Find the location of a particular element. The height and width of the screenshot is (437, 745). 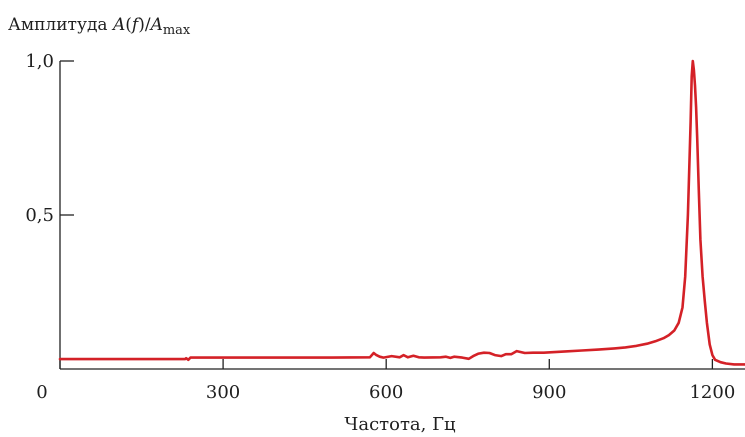

x-tick-label: 1200 is located at coordinates (712, 392).